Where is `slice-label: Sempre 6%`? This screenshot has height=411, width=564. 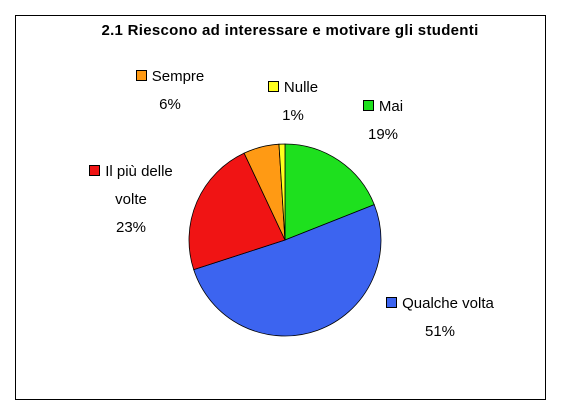 slice-label: Sempre 6% is located at coordinates (170, 91).